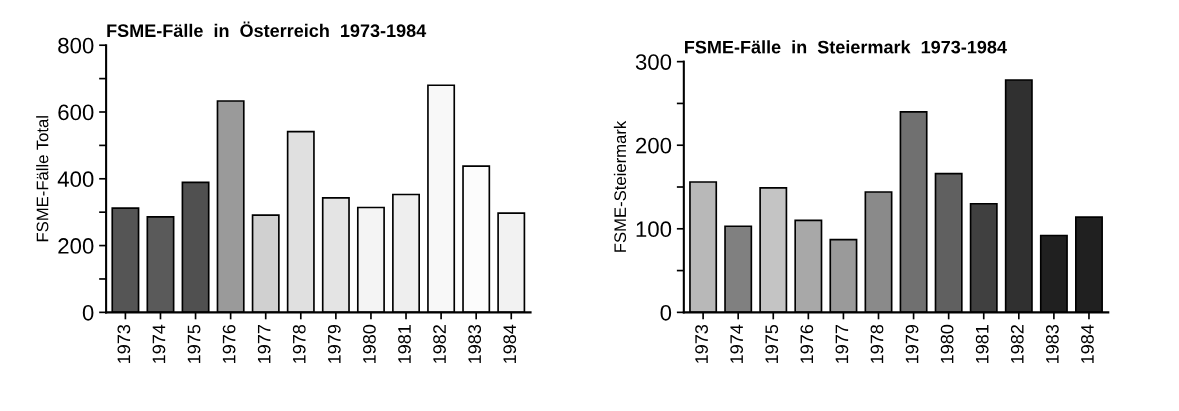 This screenshot has height=411, width=1179. Describe the element at coordinates (75, 179) in the screenshot. I see `y-tick-label: 400` at that location.